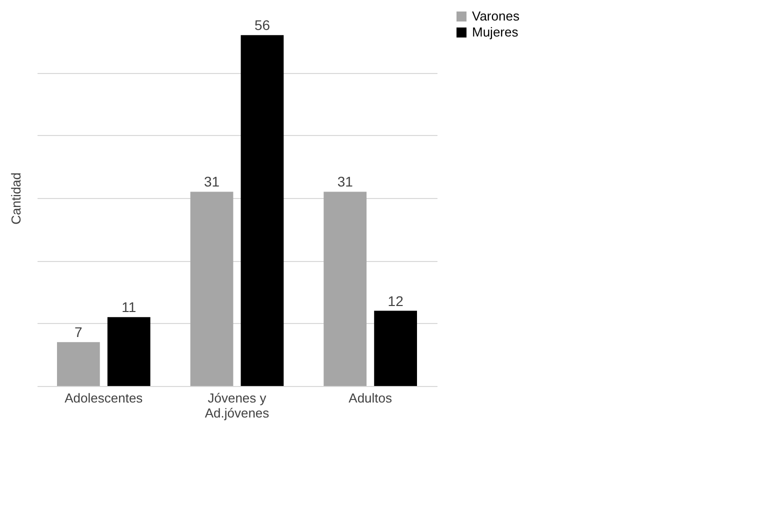 This screenshot has width=776, height=511. Describe the element at coordinates (495, 32) in the screenshot. I see `legend-label: Mujeres` at that location.